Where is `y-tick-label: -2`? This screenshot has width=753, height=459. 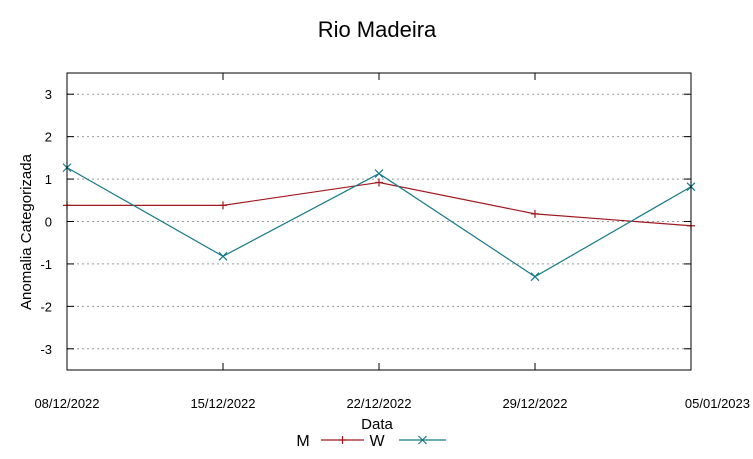
y-tick-label: -2 is located at coordinates (46, 306).